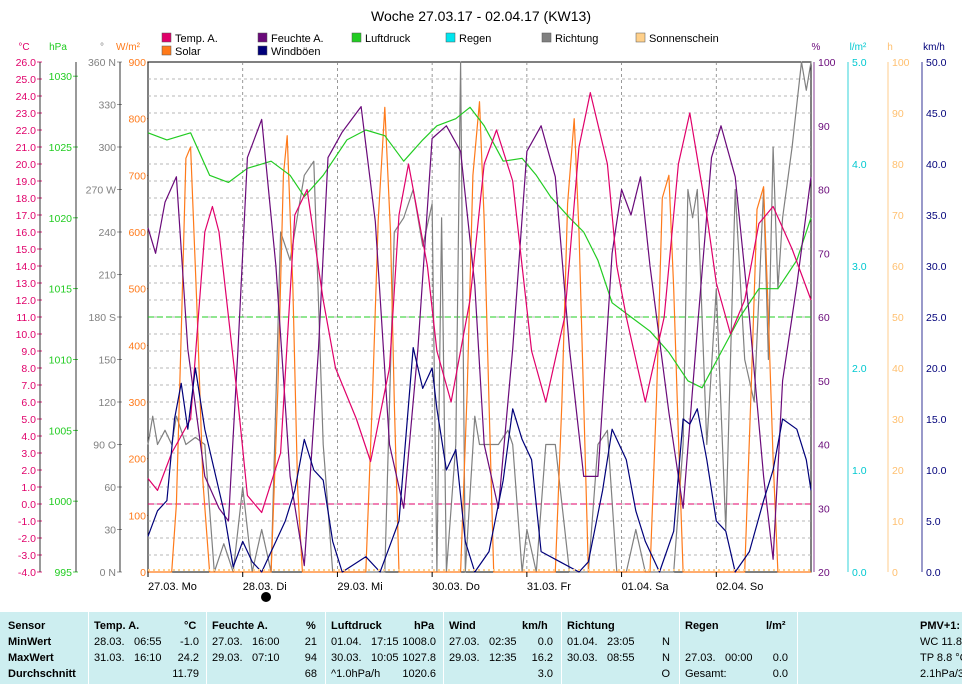  Describe the element at coordinates (188, 658) in the screenshot. I see `temp-max-value: 24.2` at that location.